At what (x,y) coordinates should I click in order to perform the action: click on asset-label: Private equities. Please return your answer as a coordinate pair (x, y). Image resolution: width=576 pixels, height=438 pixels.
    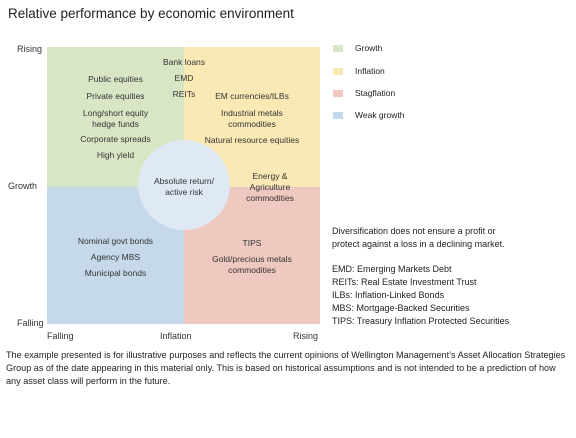
    Looking at the image, I should click on (115, 96).